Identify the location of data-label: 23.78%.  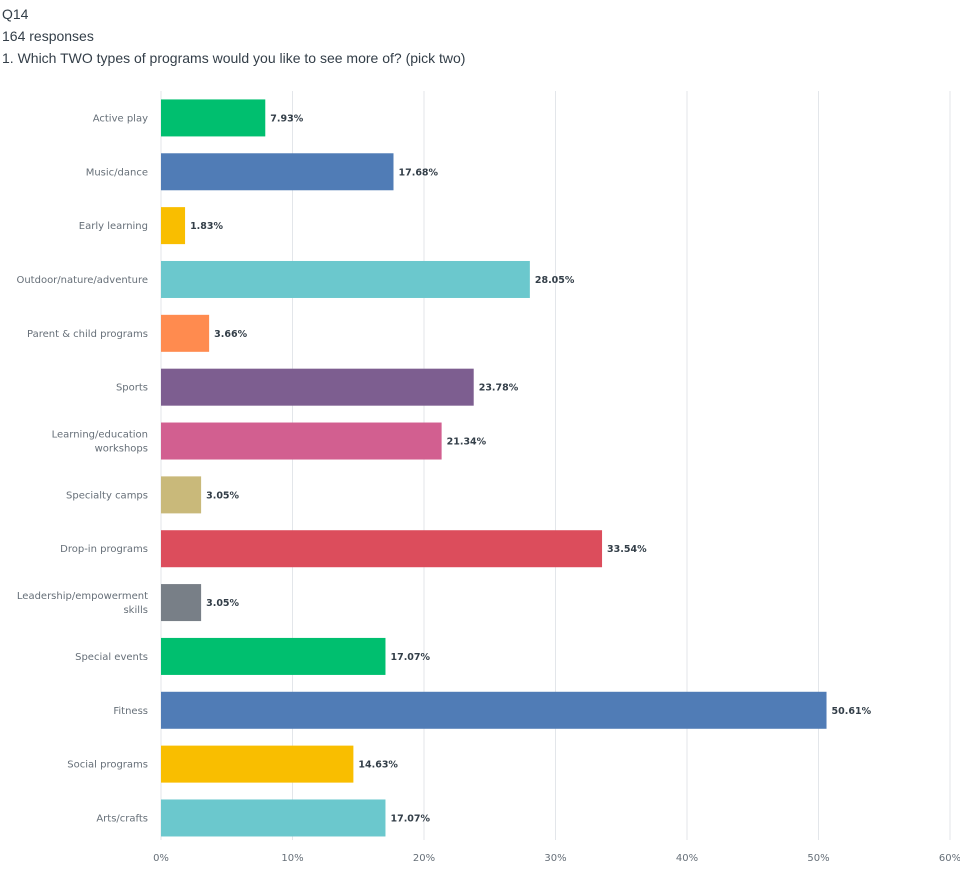
(499, 388).